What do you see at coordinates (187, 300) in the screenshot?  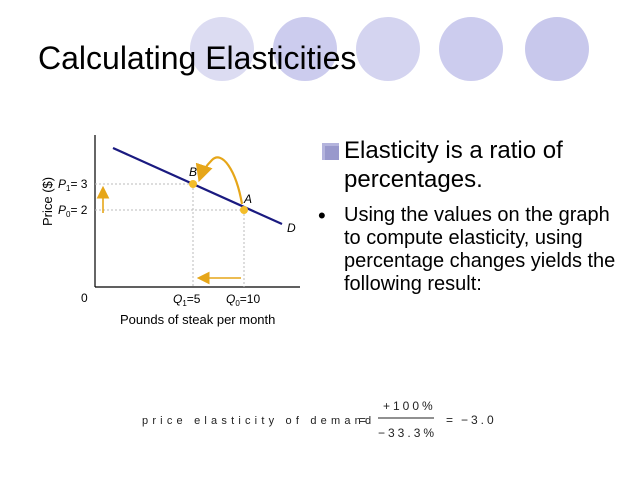 I see `q1-label: Q1=5` at bounding box center [187, 300].